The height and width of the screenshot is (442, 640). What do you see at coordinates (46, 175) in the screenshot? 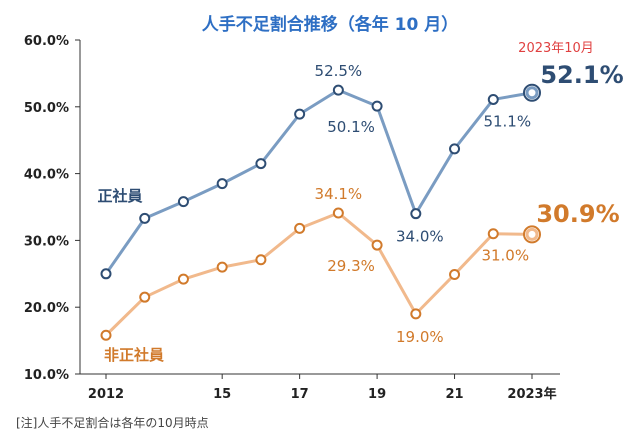
I see `y-tick-label: 40.0%` at bounding box center [46, 175].